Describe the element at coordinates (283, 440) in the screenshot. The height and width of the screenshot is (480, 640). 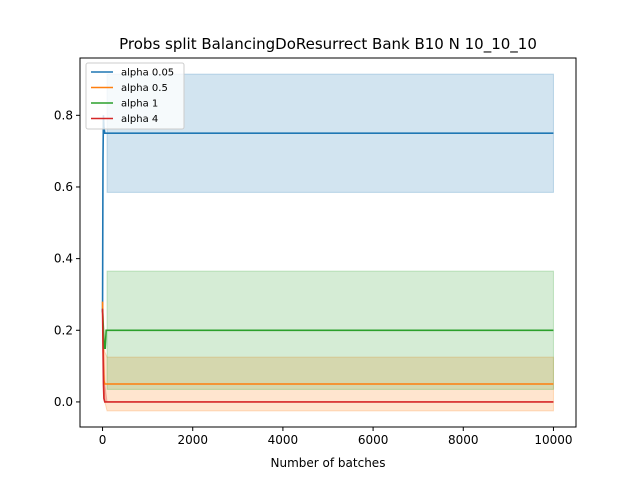
I see `x-tick-label: 4000` at that location.